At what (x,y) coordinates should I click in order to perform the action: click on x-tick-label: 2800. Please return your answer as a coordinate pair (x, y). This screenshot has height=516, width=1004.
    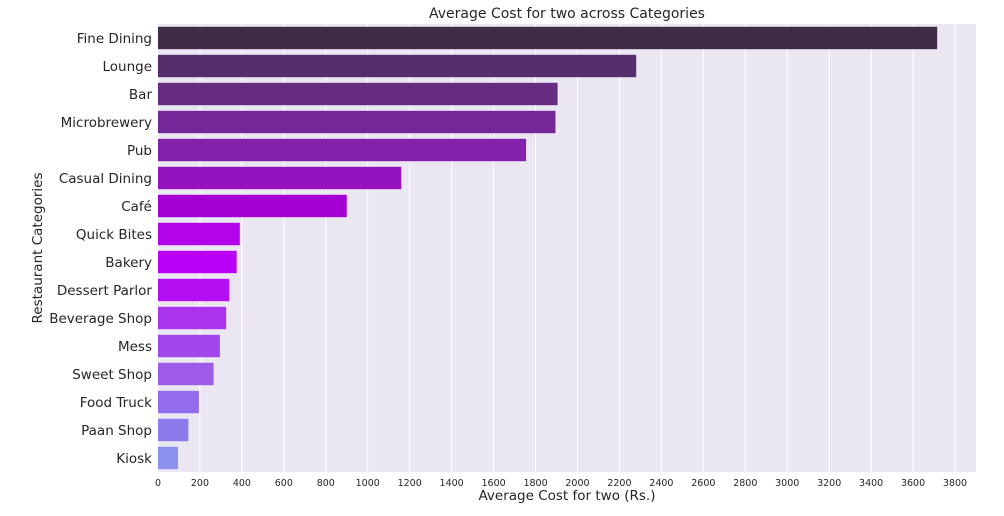
    Looking at the image, I should click on (745, 483).